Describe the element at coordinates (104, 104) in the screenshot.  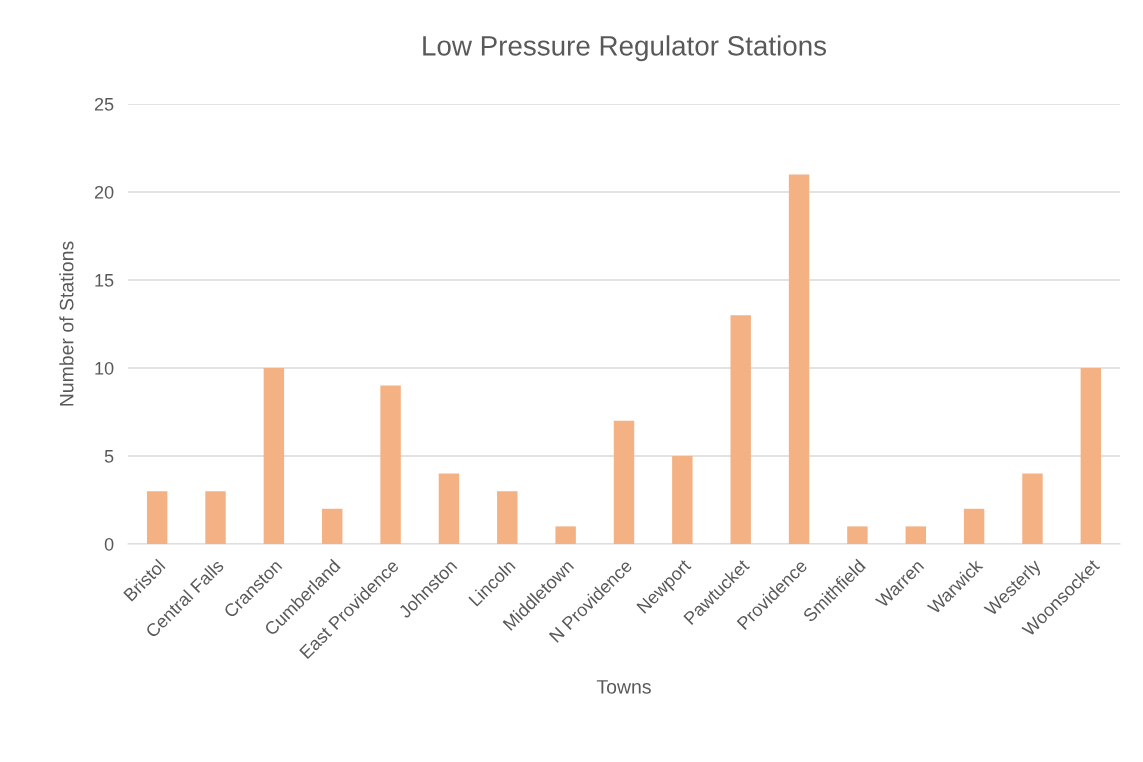
I see `y-tick-label: 25` at that location.